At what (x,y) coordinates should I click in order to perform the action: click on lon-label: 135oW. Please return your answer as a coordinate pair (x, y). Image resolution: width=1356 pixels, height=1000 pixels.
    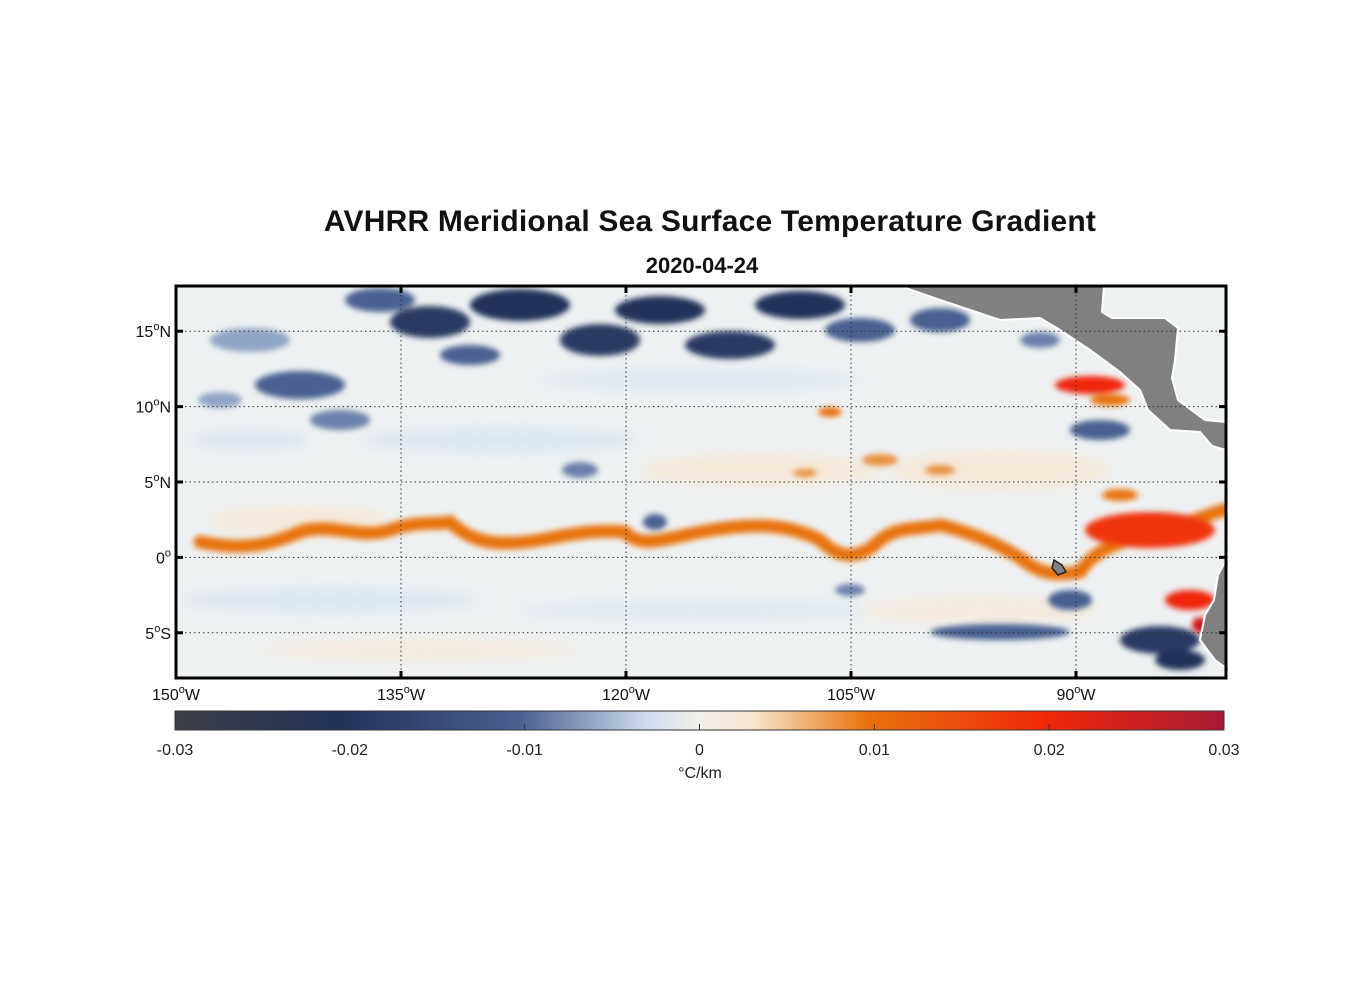
    Looking at the image, I should click on (401, 694).